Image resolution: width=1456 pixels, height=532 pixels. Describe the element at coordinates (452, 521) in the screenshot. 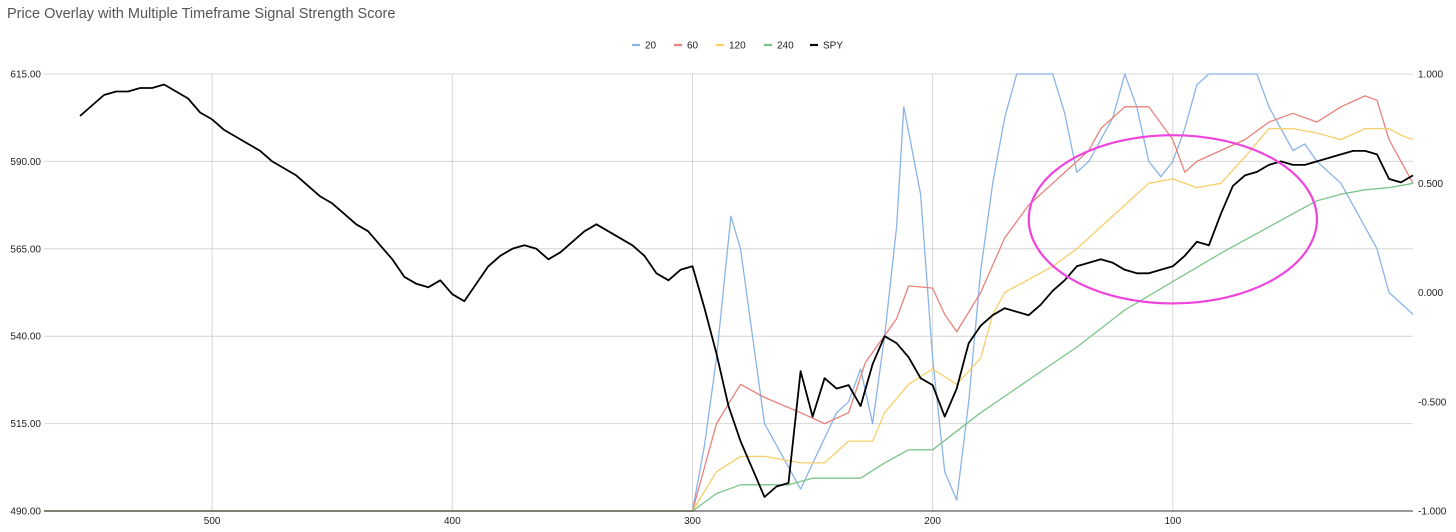

I see `x-tick-label: 400` at that location.